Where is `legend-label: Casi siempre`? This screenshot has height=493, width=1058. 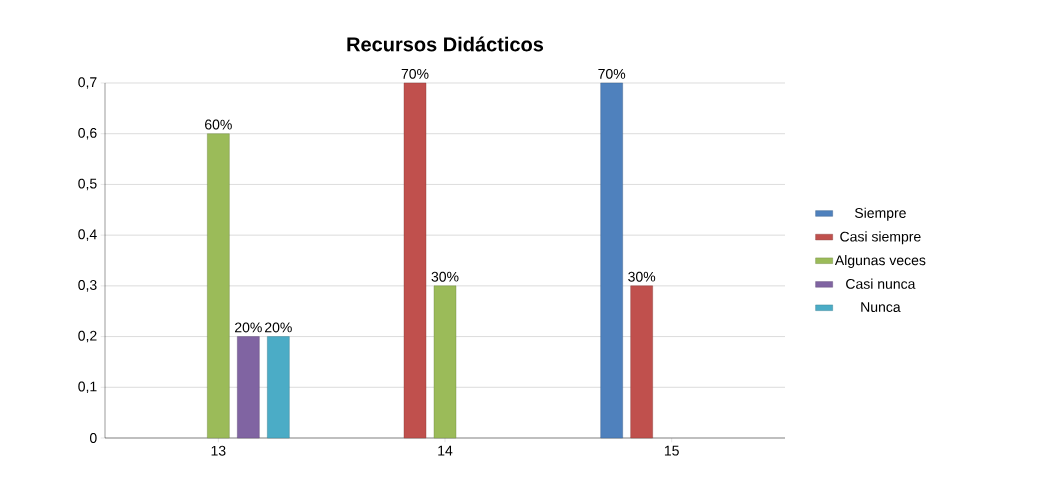
legend-label: Casi siempre is located at coordinates (880, 238).